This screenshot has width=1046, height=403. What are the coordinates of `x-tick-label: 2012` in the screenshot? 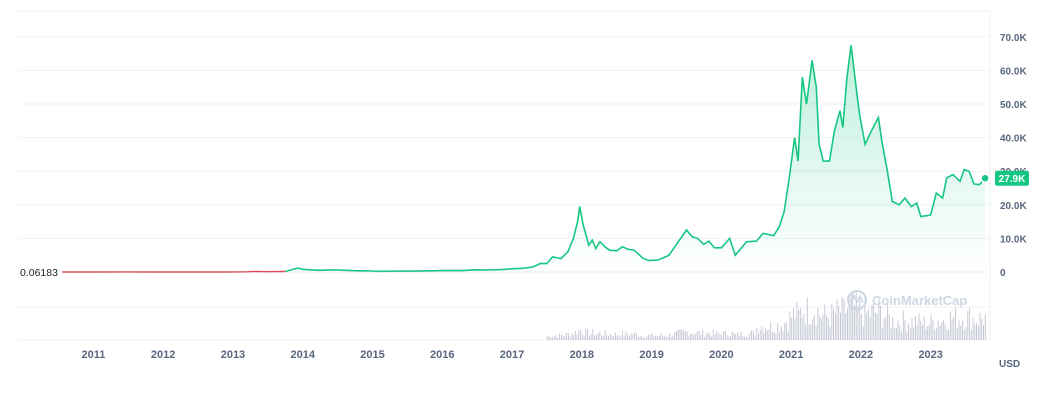 It's located at (163, 355).